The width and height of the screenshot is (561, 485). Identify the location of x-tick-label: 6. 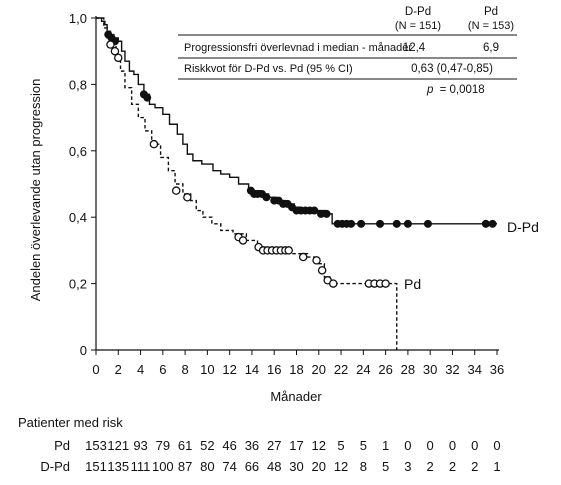
(162, 369).